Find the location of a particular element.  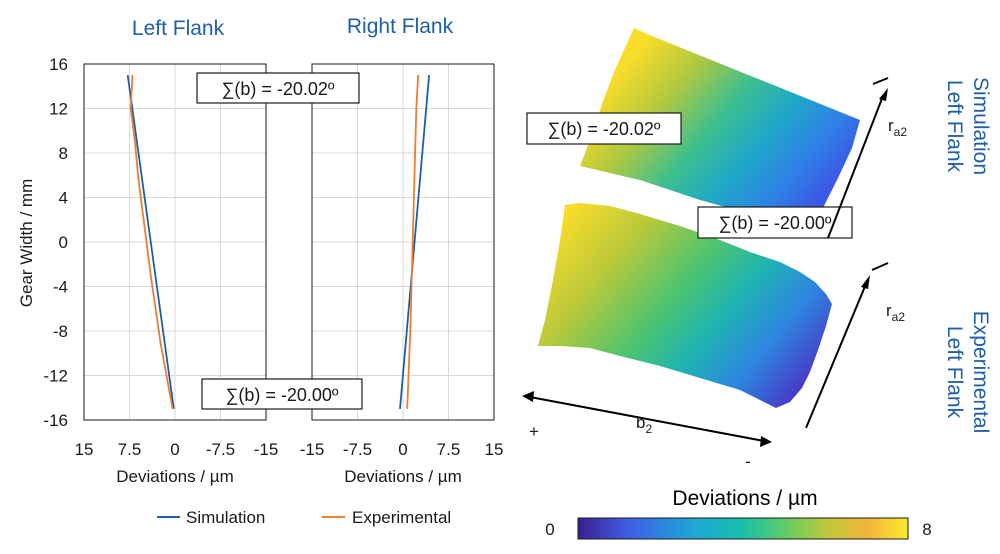

y-tick-label: -8 is located at coordinates (60, 331).